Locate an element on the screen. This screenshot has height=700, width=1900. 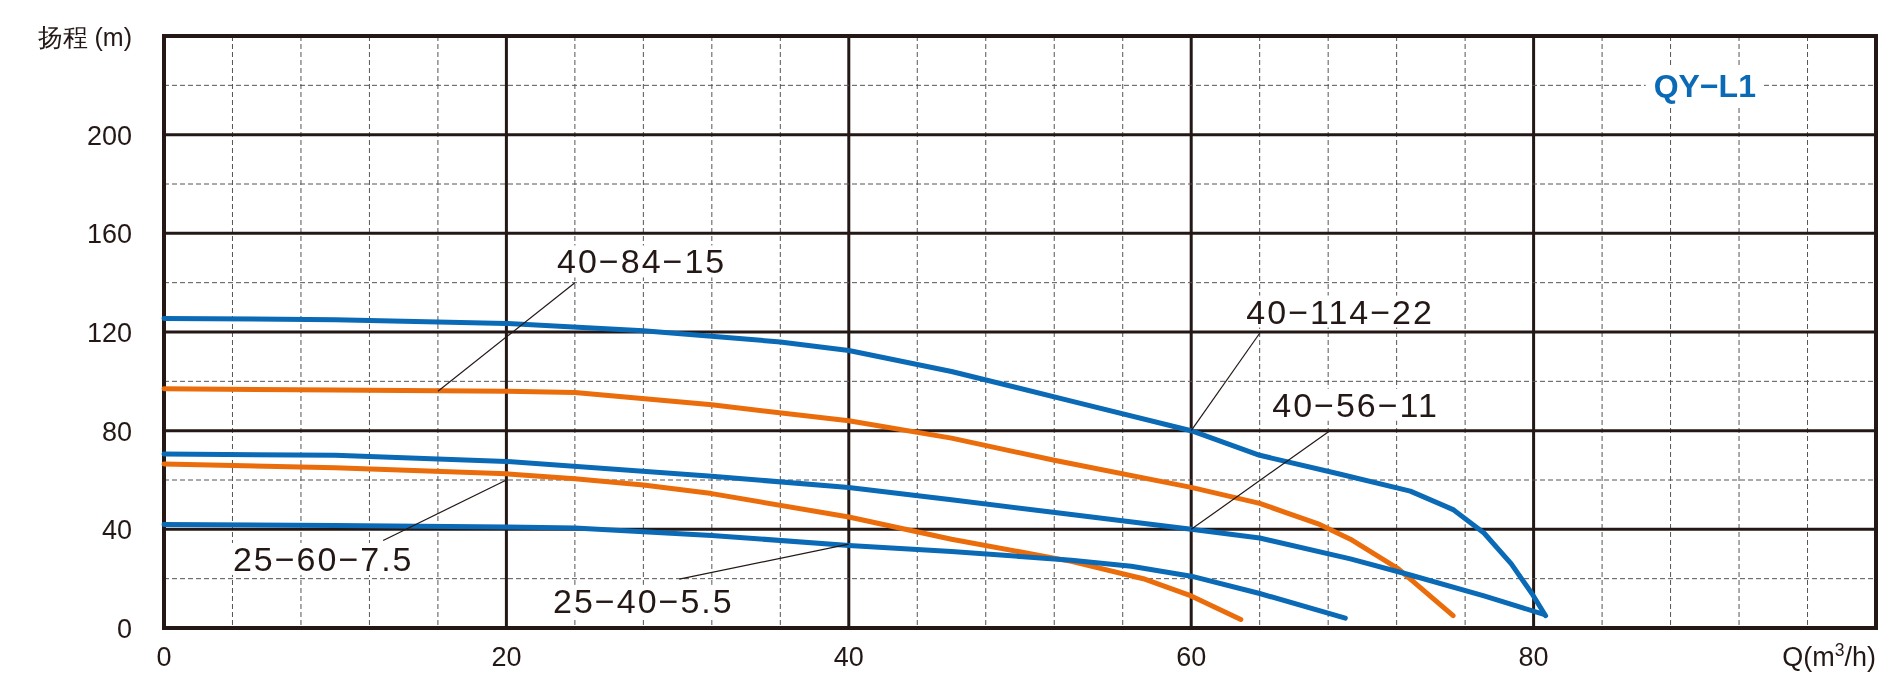
y-axis-title: 扬程 (m) is located at coordinates (84, 37).